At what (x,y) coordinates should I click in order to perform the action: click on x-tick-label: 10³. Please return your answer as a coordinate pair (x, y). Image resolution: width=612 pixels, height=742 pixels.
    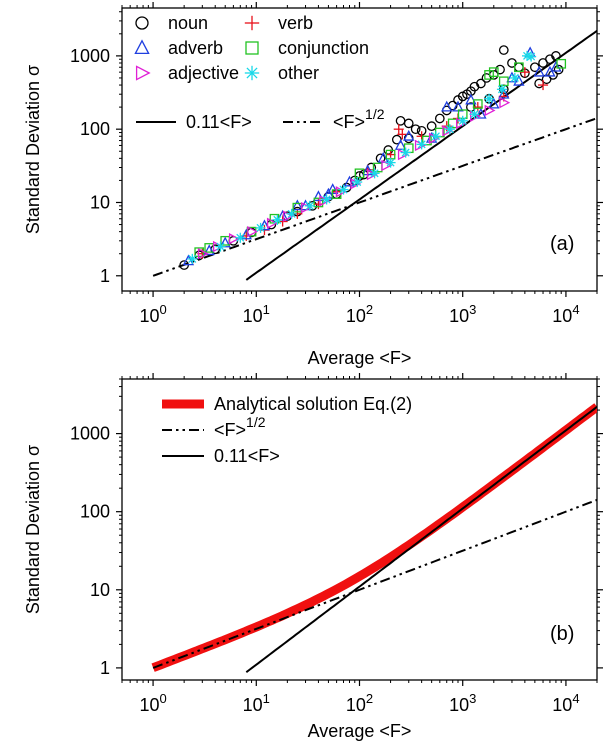
    Looking at the image, I should click on (462, 314).